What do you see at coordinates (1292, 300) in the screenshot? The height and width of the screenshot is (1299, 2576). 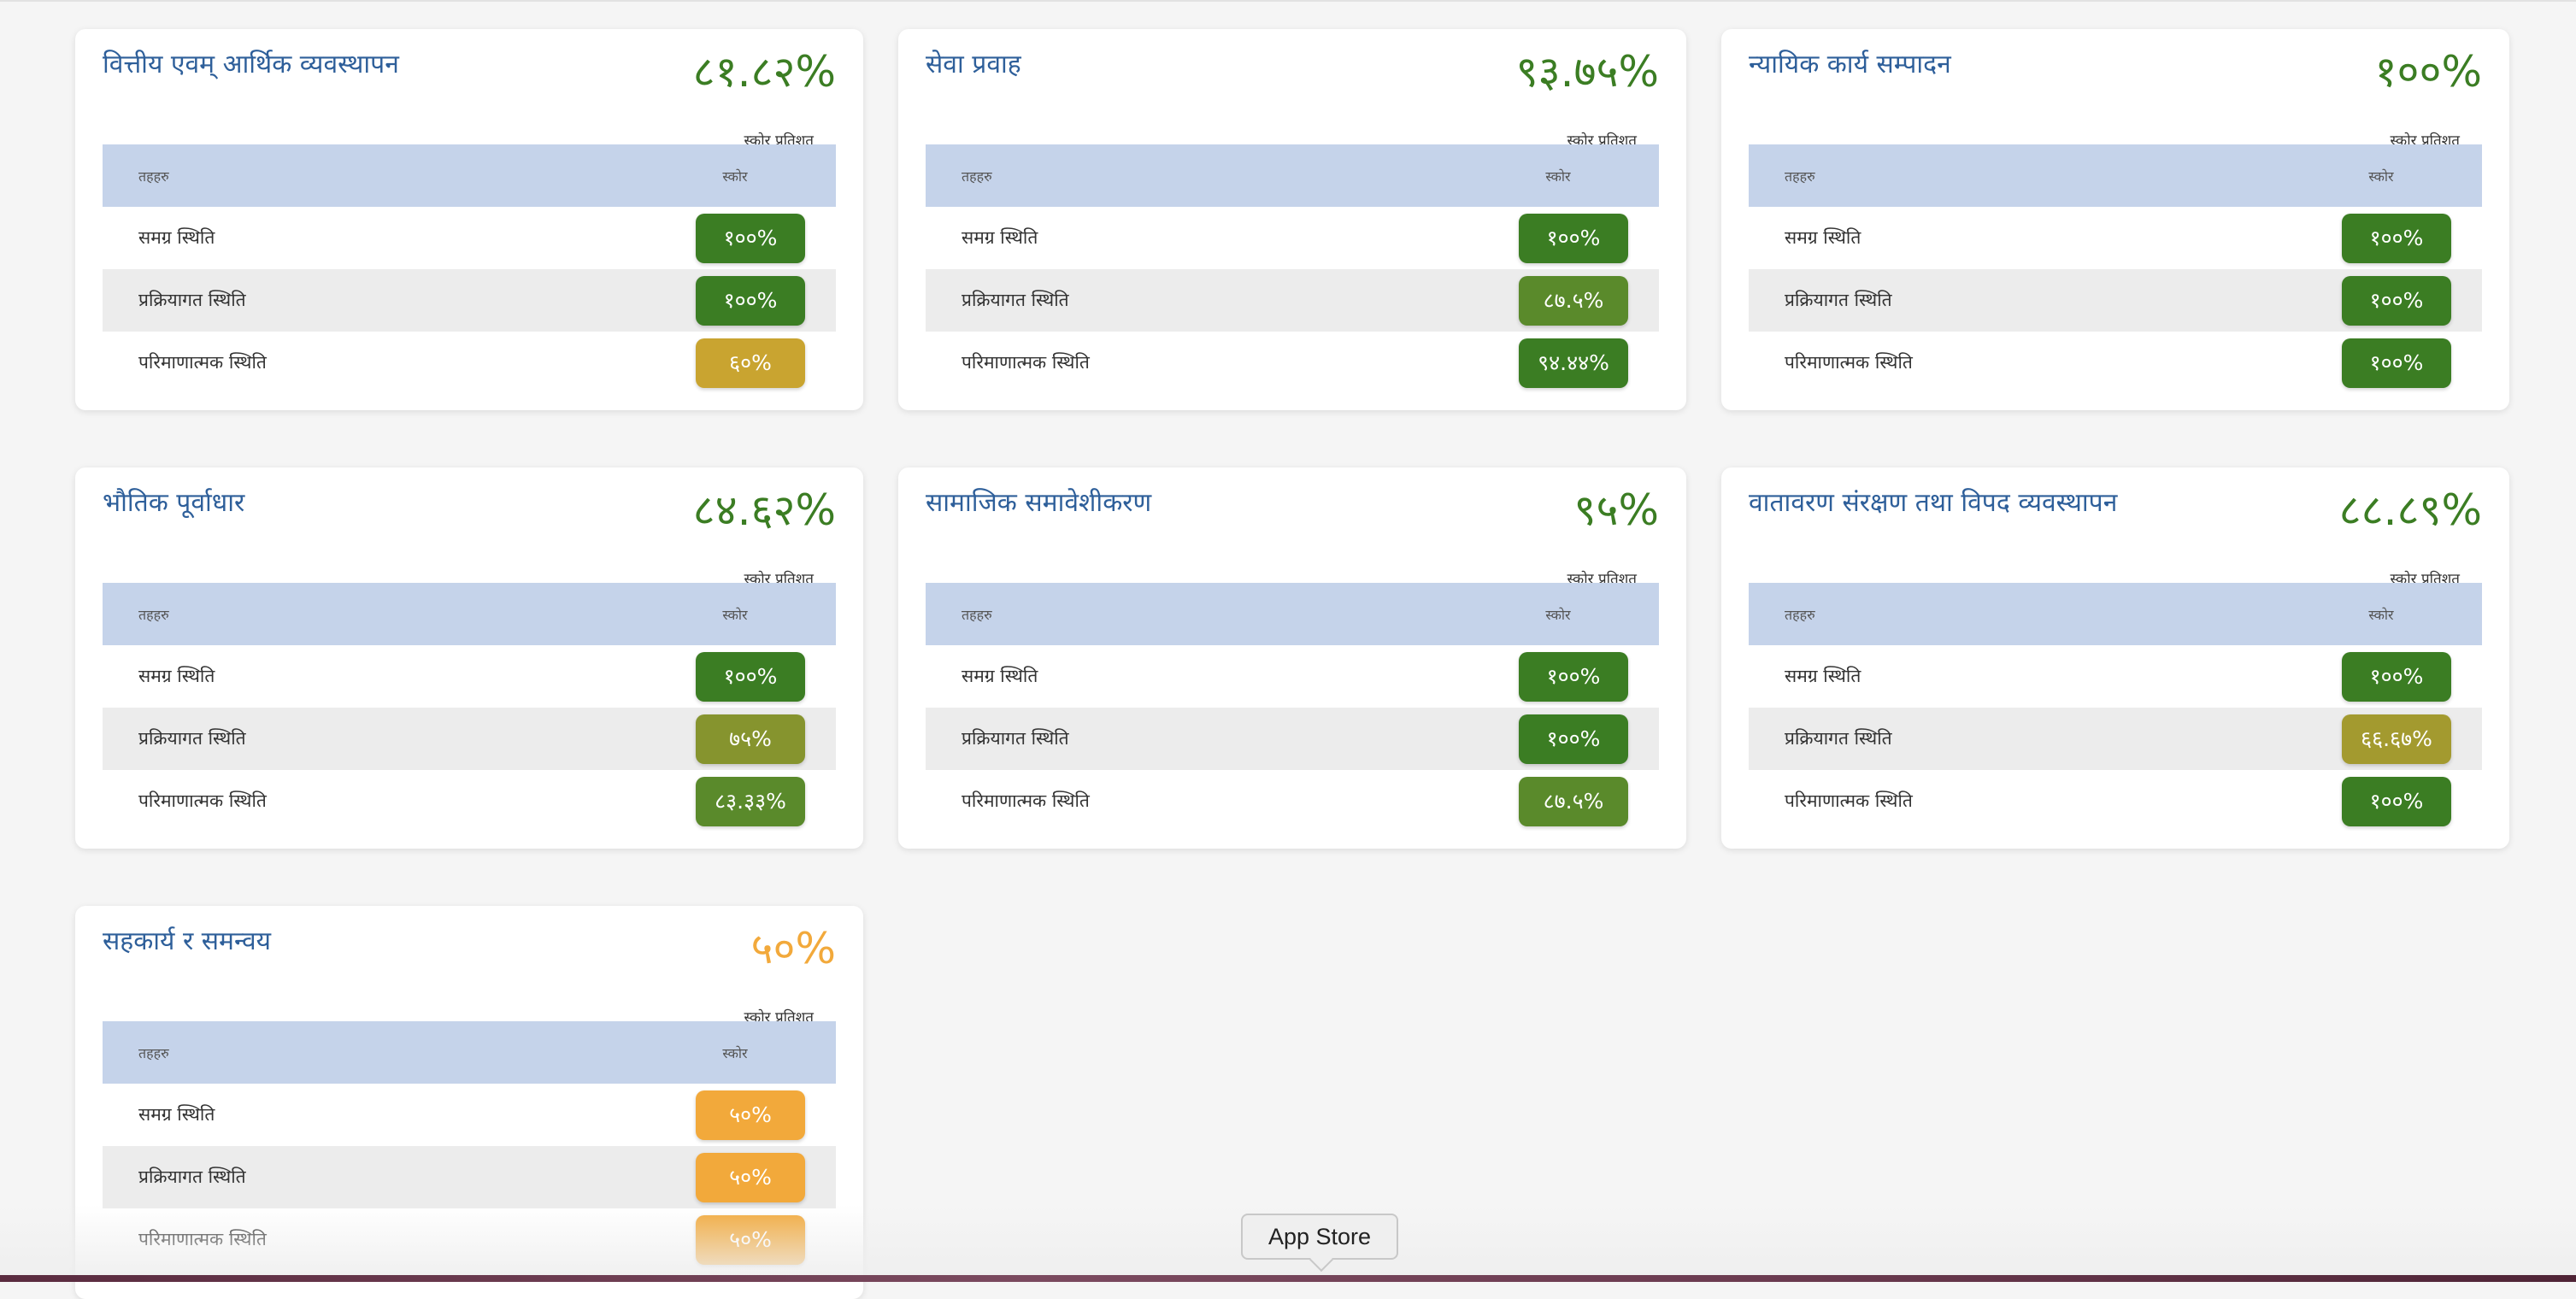 I see `table-row: प्रक्रियागत स्थिति ८७.५%` at bounding box center [1292, 300].